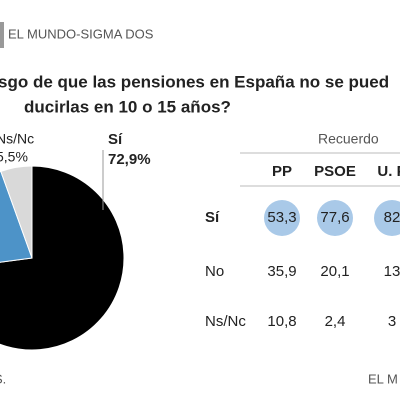 The height and width of the screenshot is (400, 400). What do you see at coordinates (383, 378) in the screenshot?
I see `footer-right: EL M` at bounding box center [383, 378].